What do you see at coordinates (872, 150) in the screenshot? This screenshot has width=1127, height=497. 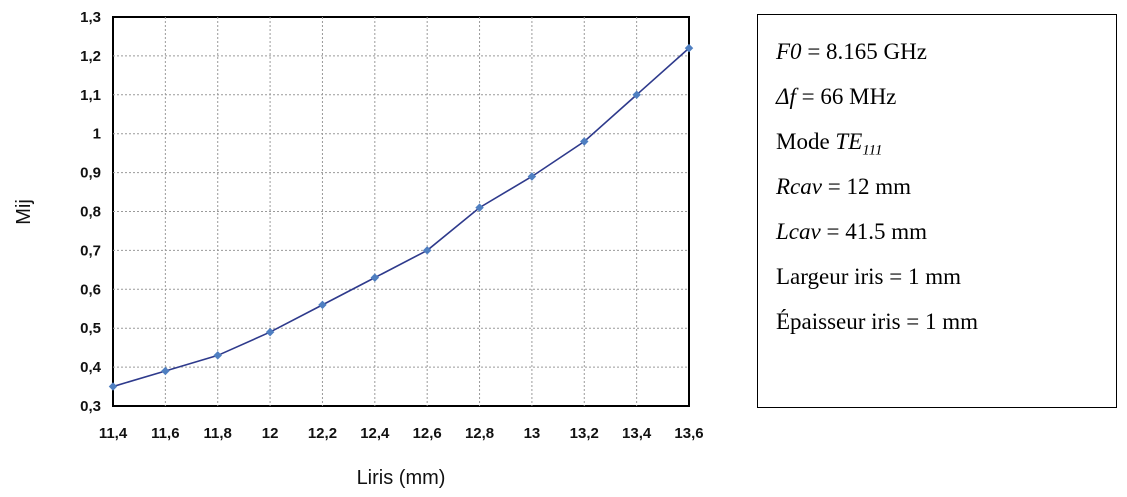 I see `param-mode-subscript: 111` at bounding box center [872, 150].